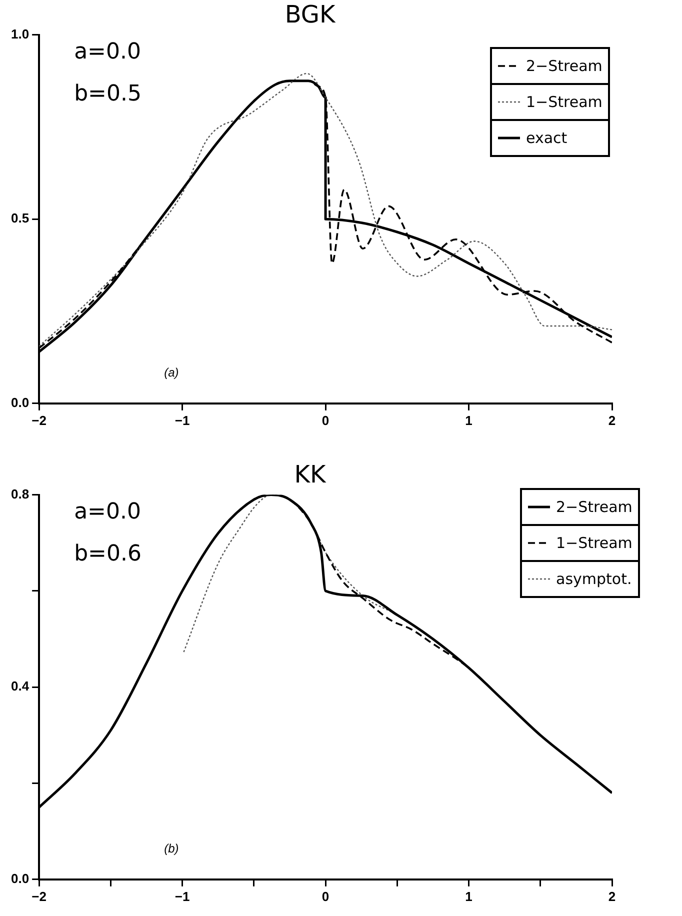 The width and height of the screenshot is (682, 916). What do you see at coordinates (108, 554) in the screenshot?
I see `annotation: b=0.6` at bounding box center [108, 554].